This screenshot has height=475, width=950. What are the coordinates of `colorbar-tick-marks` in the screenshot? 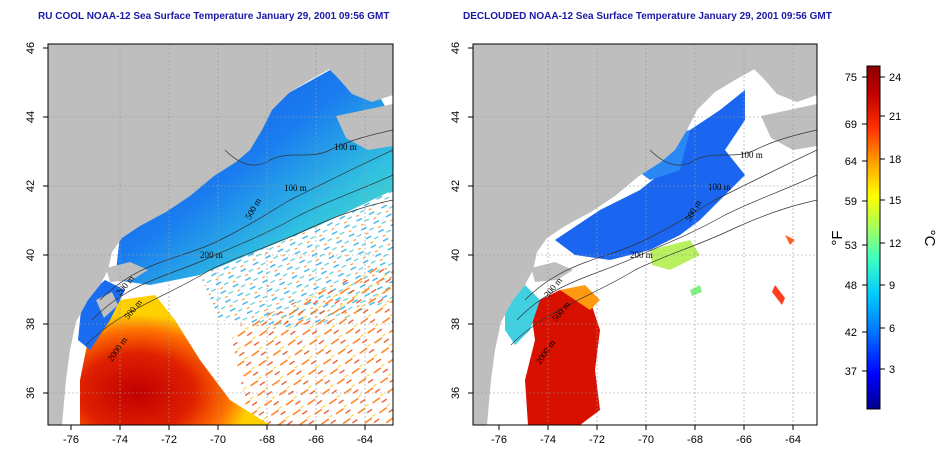 It's located at (873, 224).